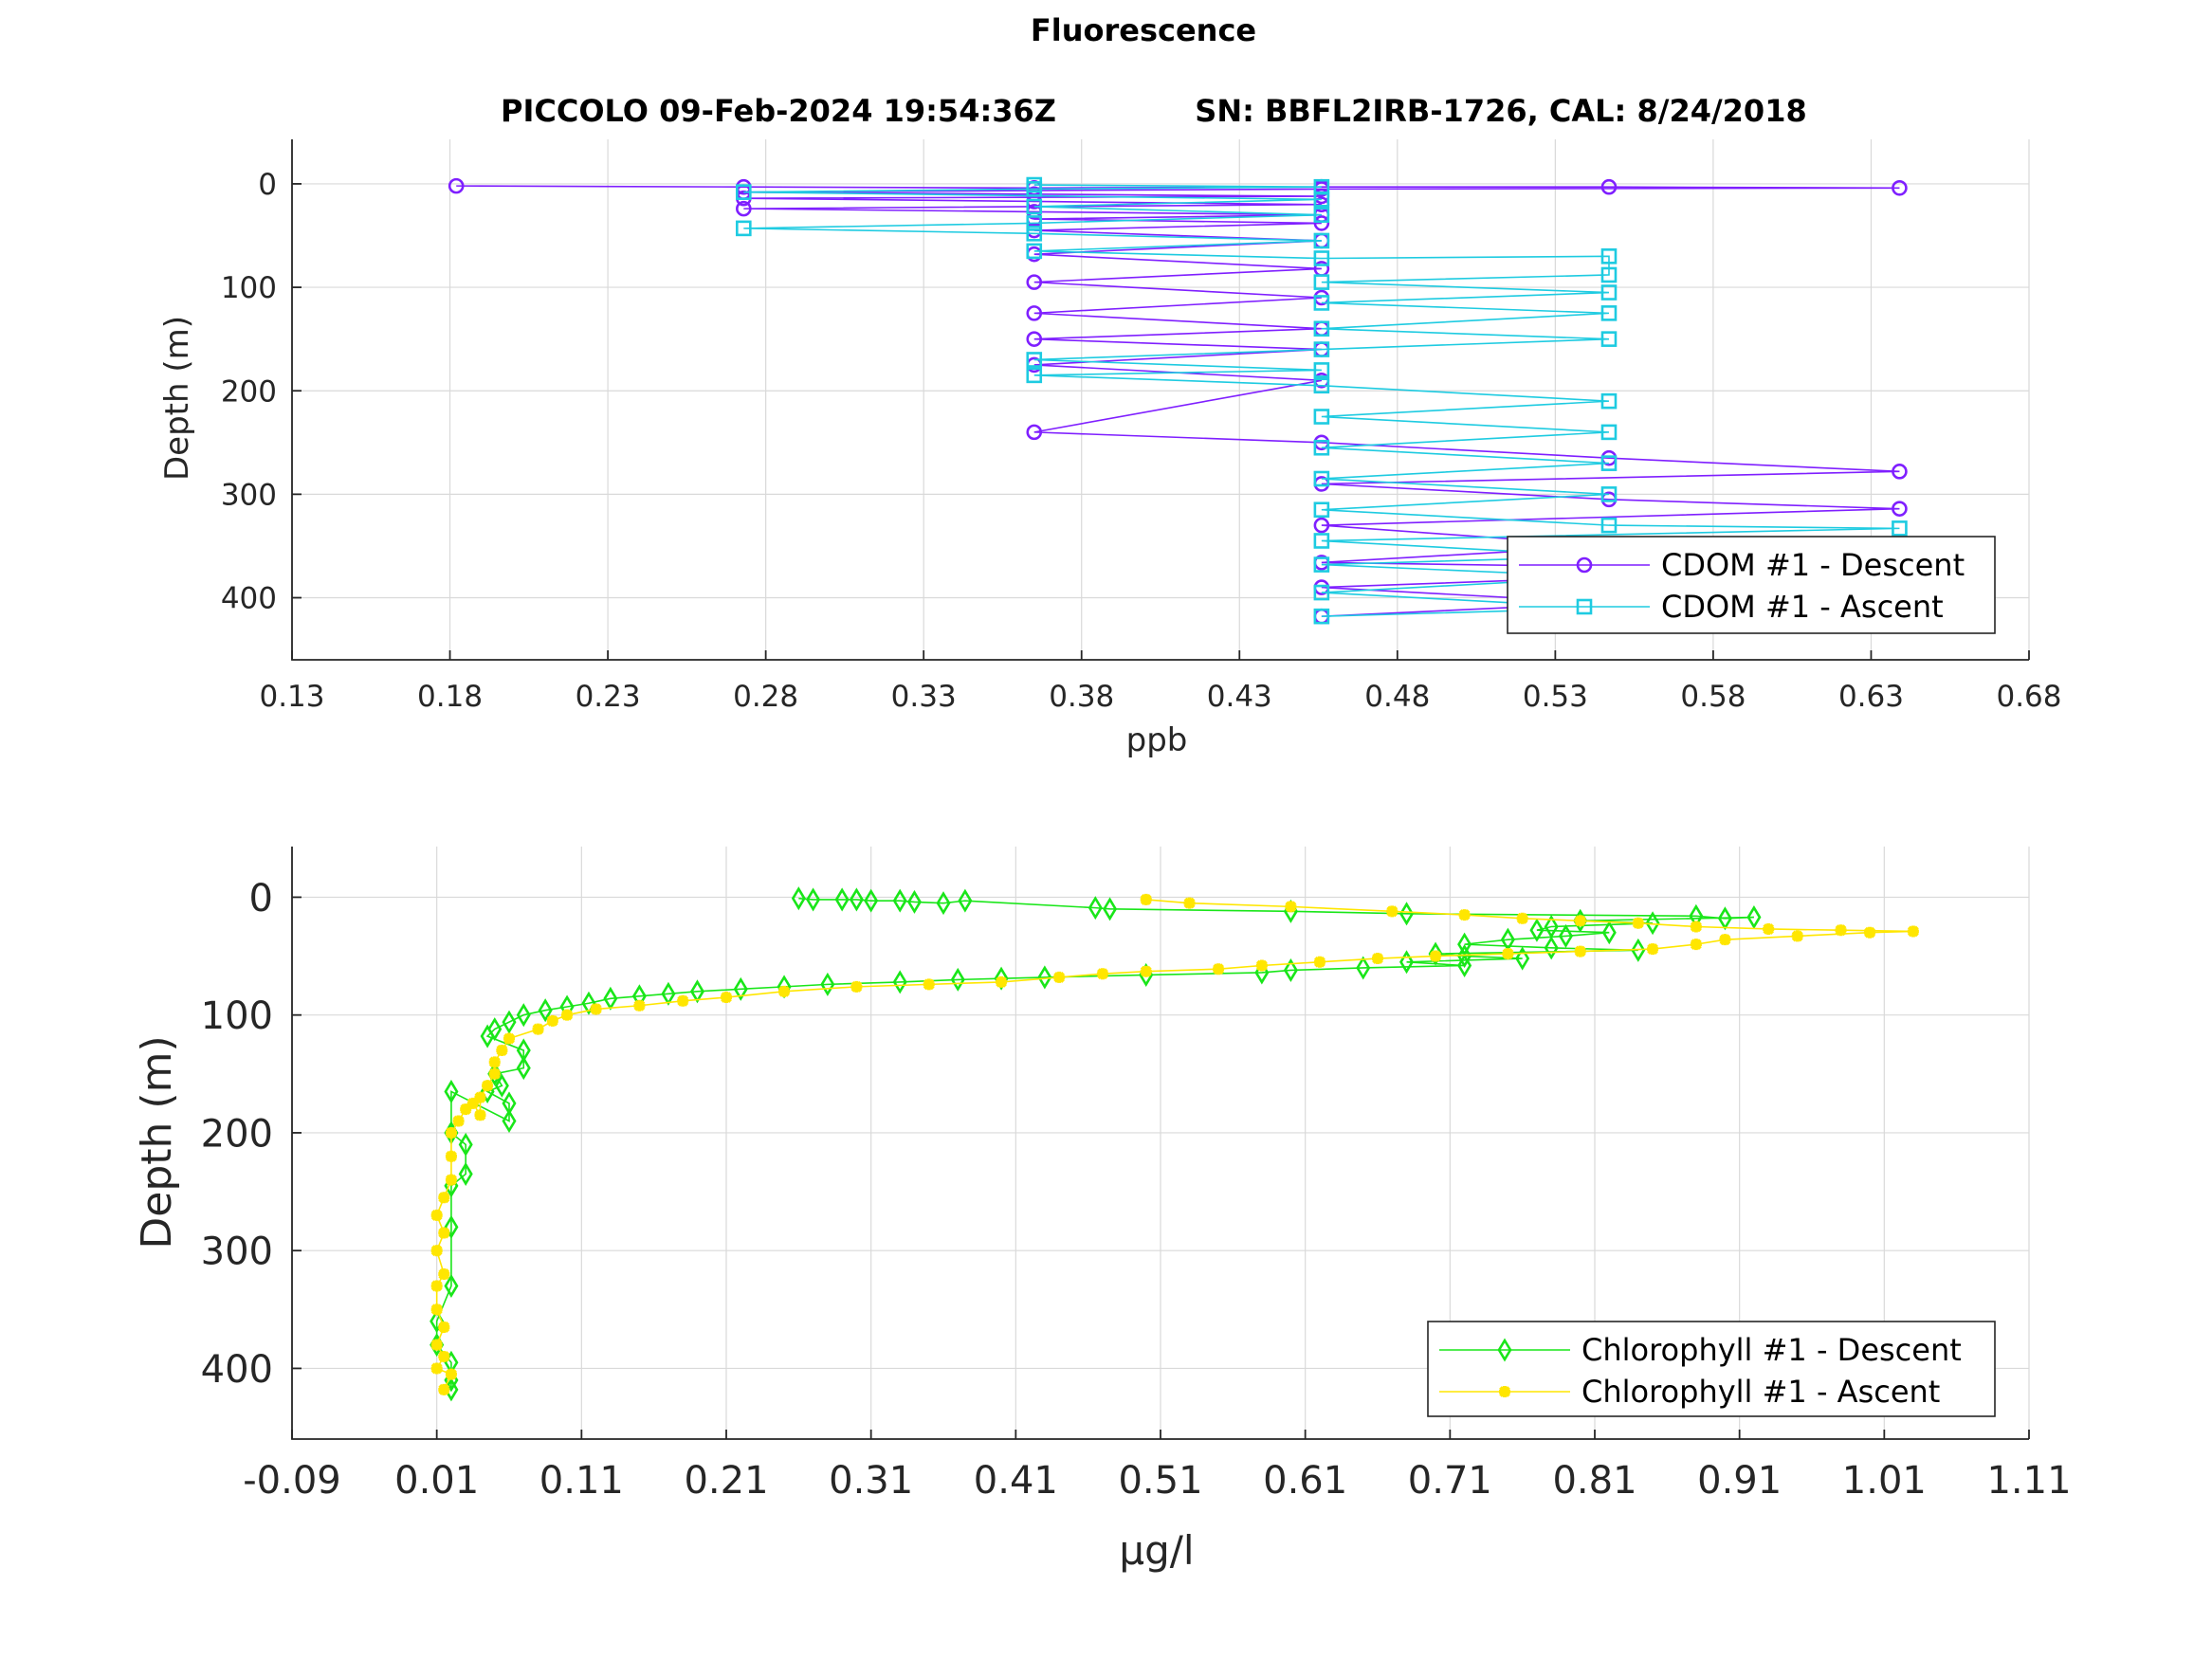 The width and height of the screenshot is (2212, 1659). I want to click on cdom-y-tick-label: 0, so click(267, 185).